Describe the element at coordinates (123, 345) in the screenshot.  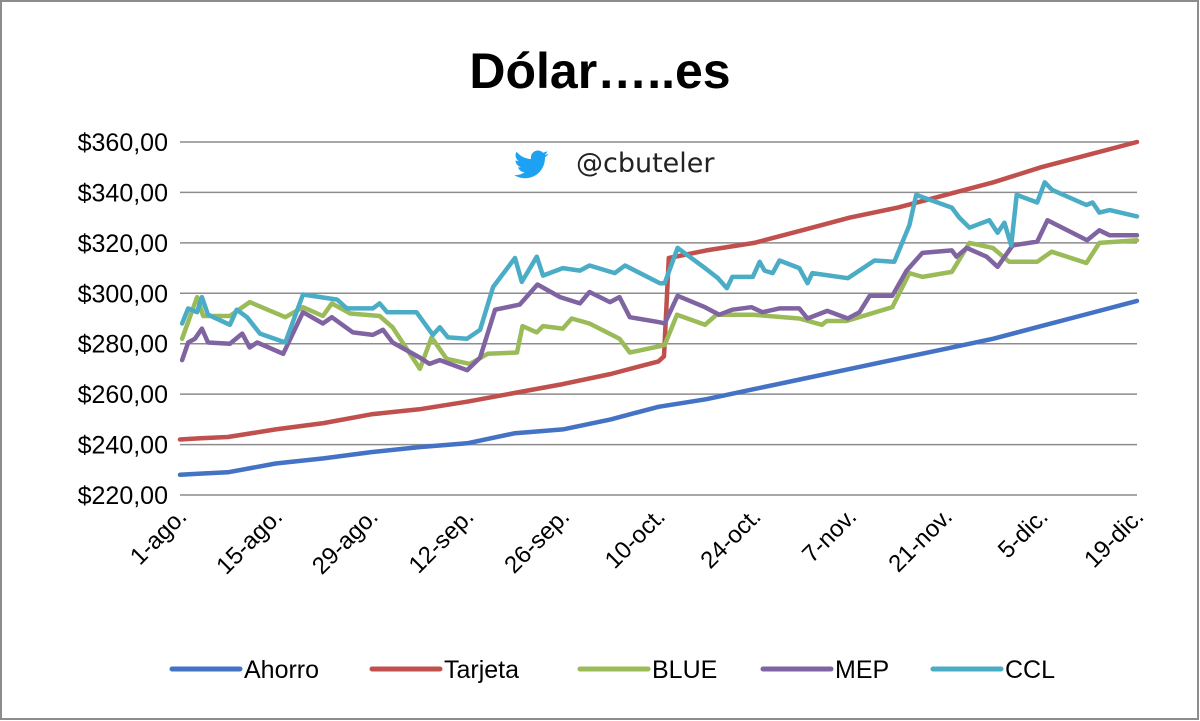
I see `y-tick-label: $280,00` at that location.